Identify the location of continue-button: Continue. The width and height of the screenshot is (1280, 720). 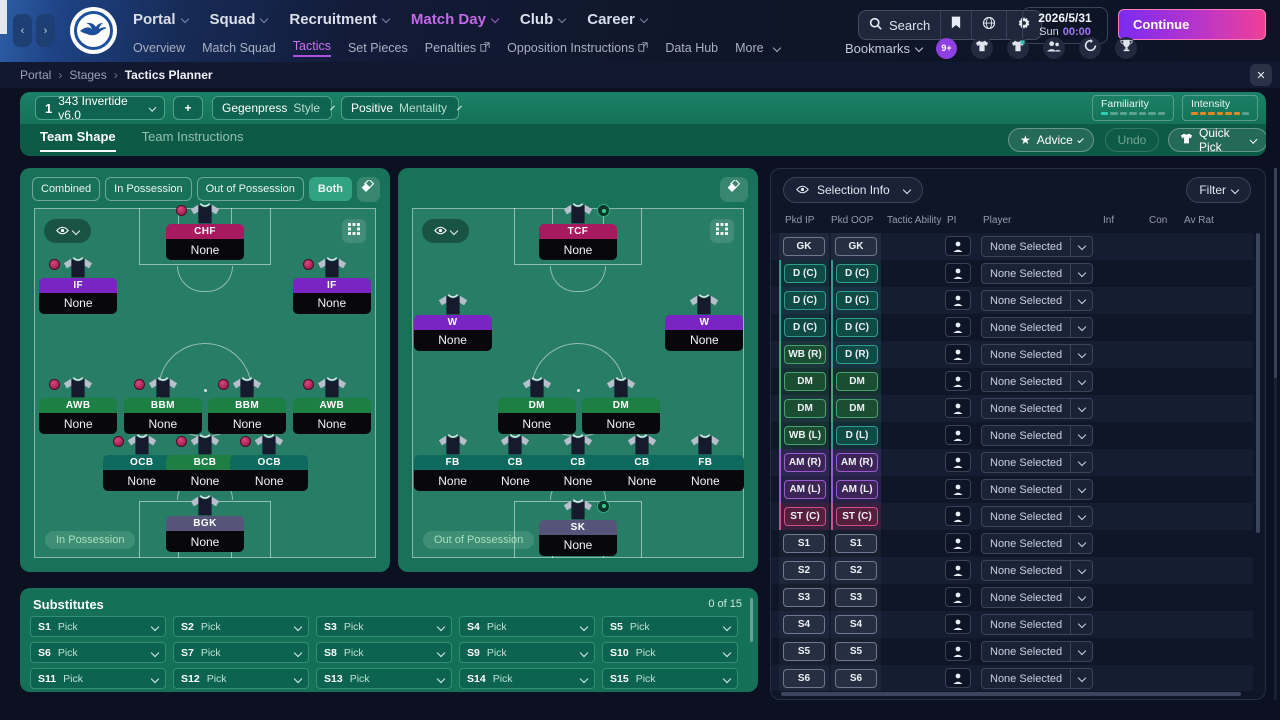
(1192, 24).